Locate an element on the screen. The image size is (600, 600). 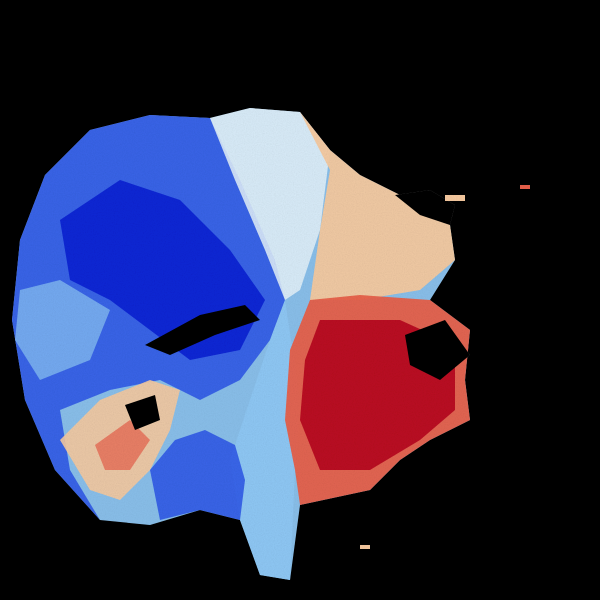
zero-isodop-north is located at coordinates (270, 204).